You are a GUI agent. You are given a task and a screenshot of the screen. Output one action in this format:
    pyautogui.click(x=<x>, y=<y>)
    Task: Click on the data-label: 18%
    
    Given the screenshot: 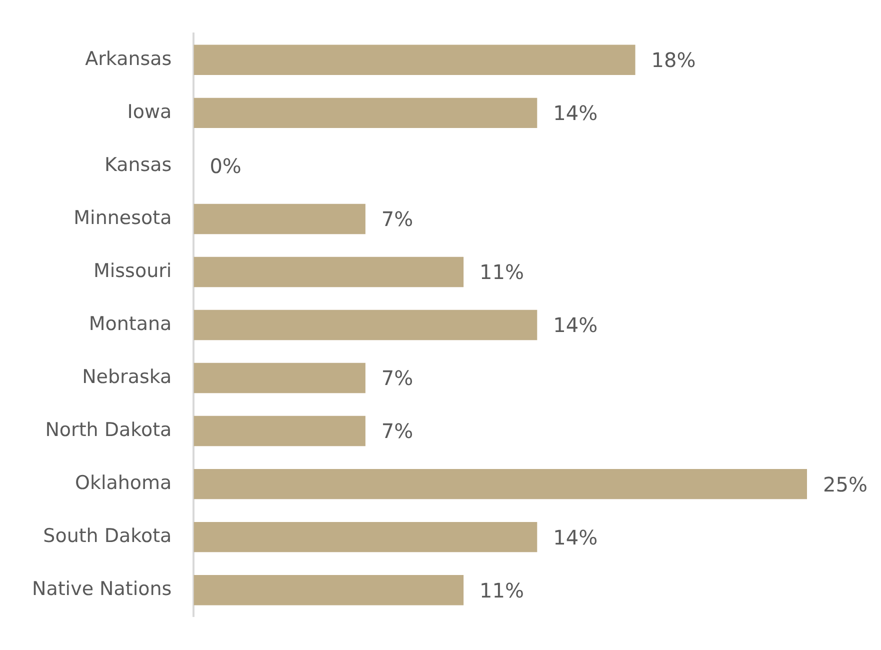 What is the action you would take?
    pyautogui.click(x=673, y=60)
    